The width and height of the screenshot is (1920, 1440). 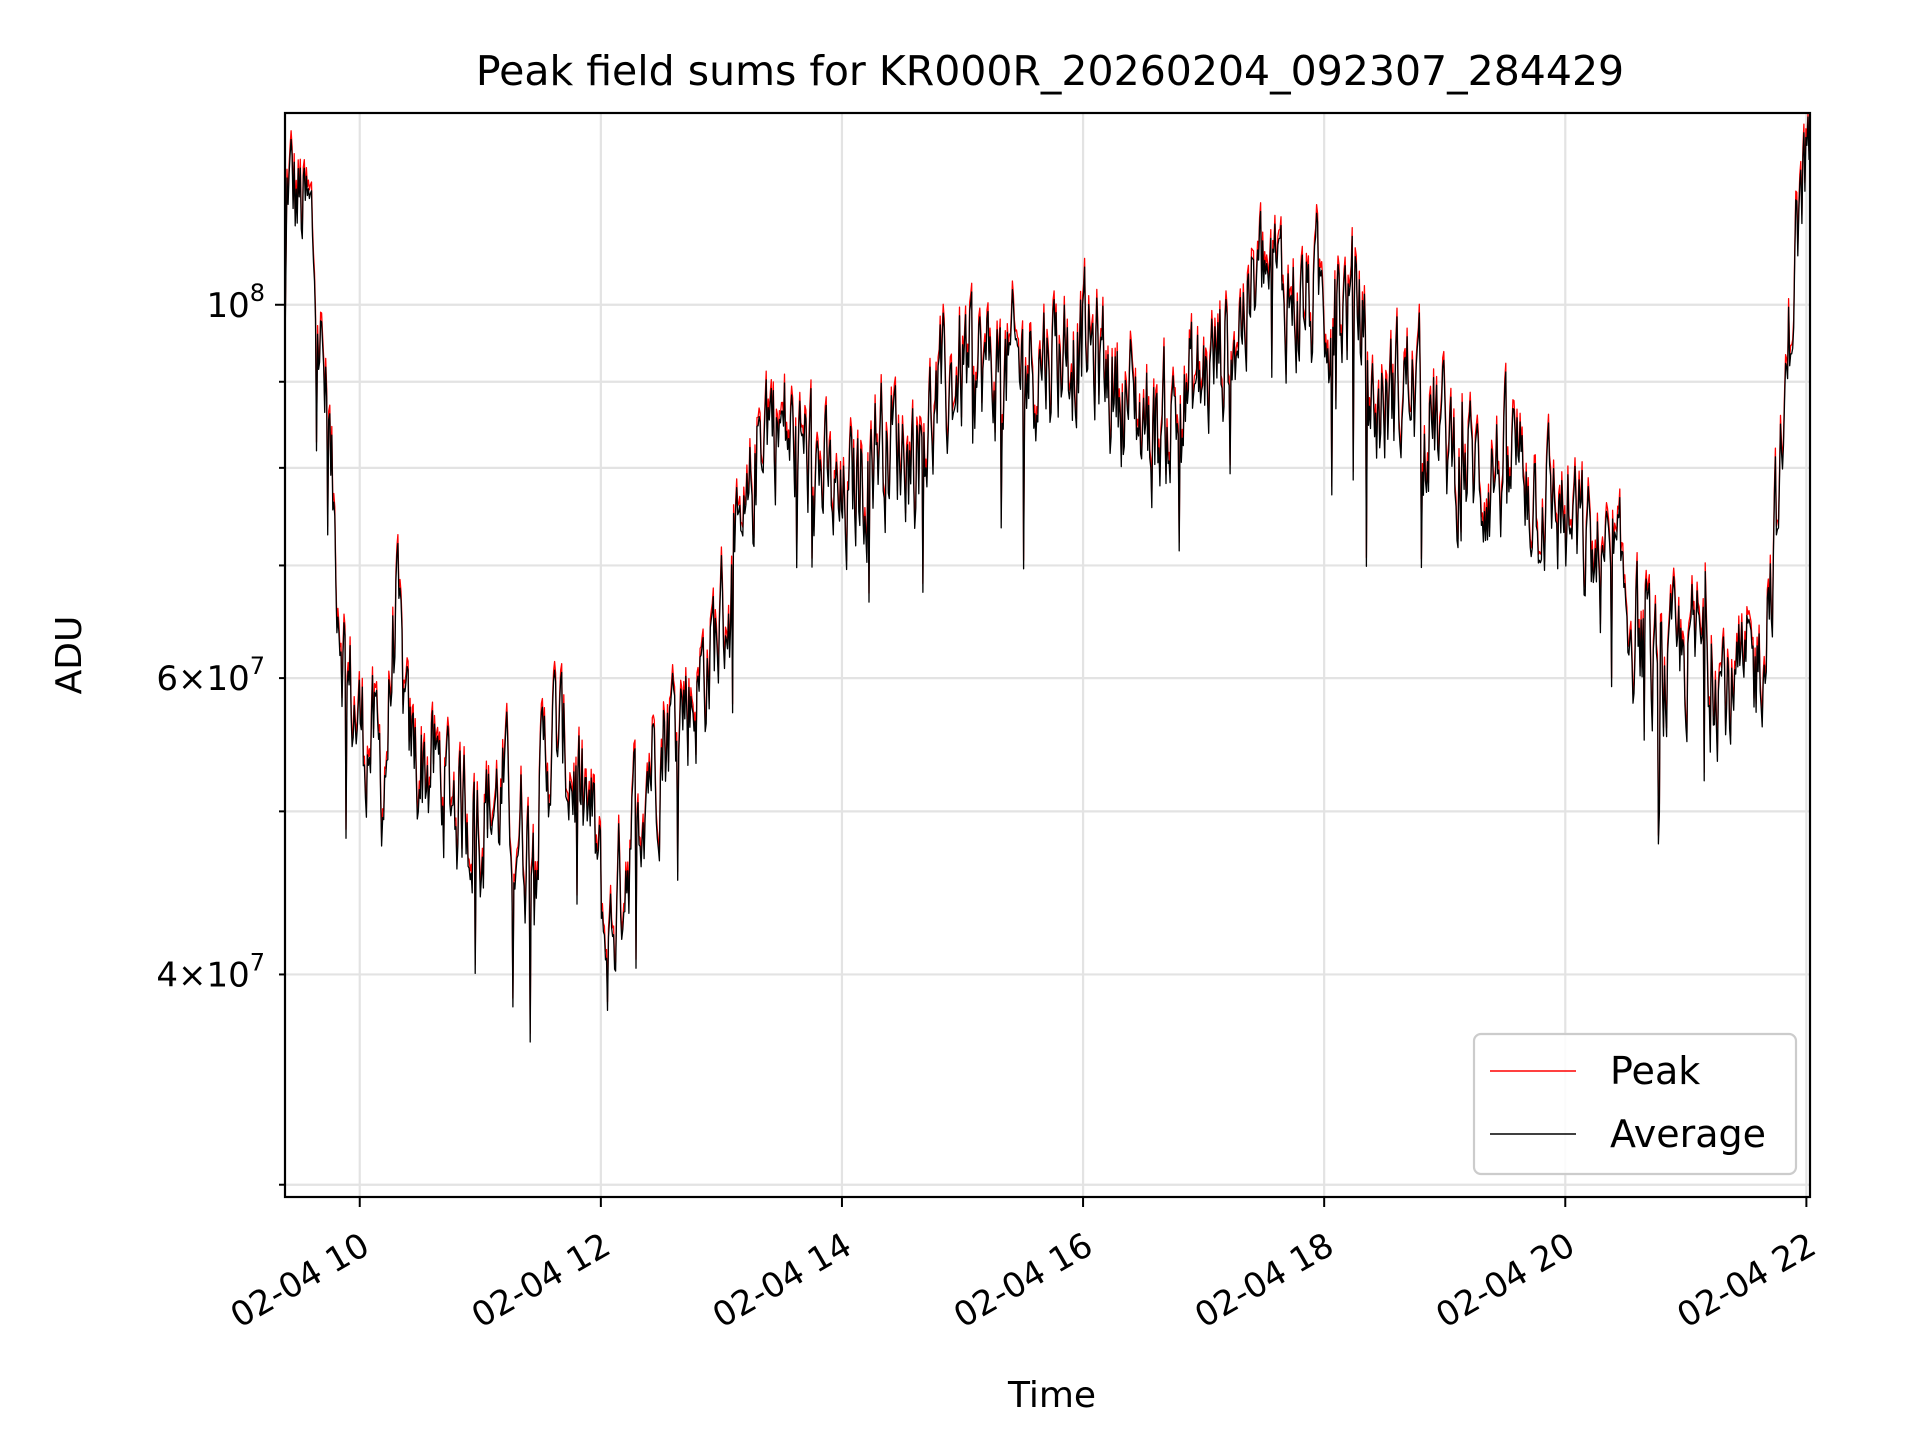 What do you see at coordinates (1688, 1134) in the screenshot?
I see `legend-label-average: Average` at bounding box center [1688, 1134].